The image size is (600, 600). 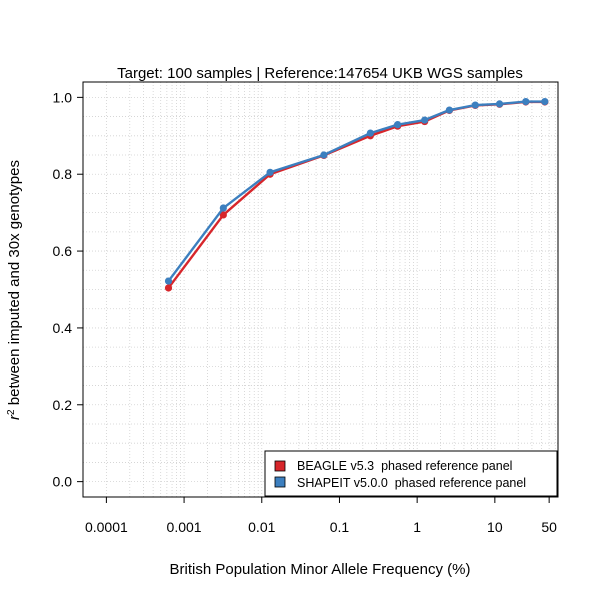 I want to click on x-tick-label: 0.001, so click(x=184, y=527).